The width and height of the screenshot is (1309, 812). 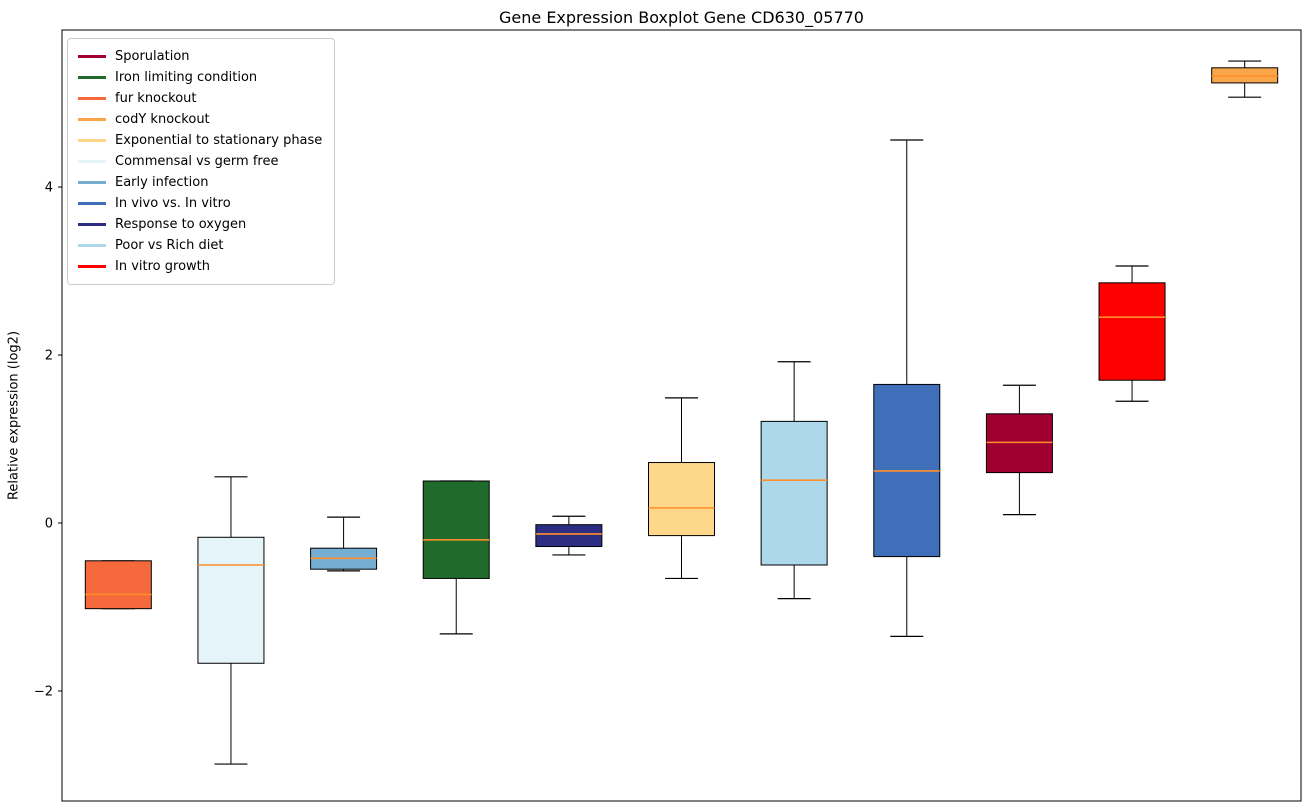 I want to click on legend-item: Commensal vs germ free, so click(x=200, y=161).